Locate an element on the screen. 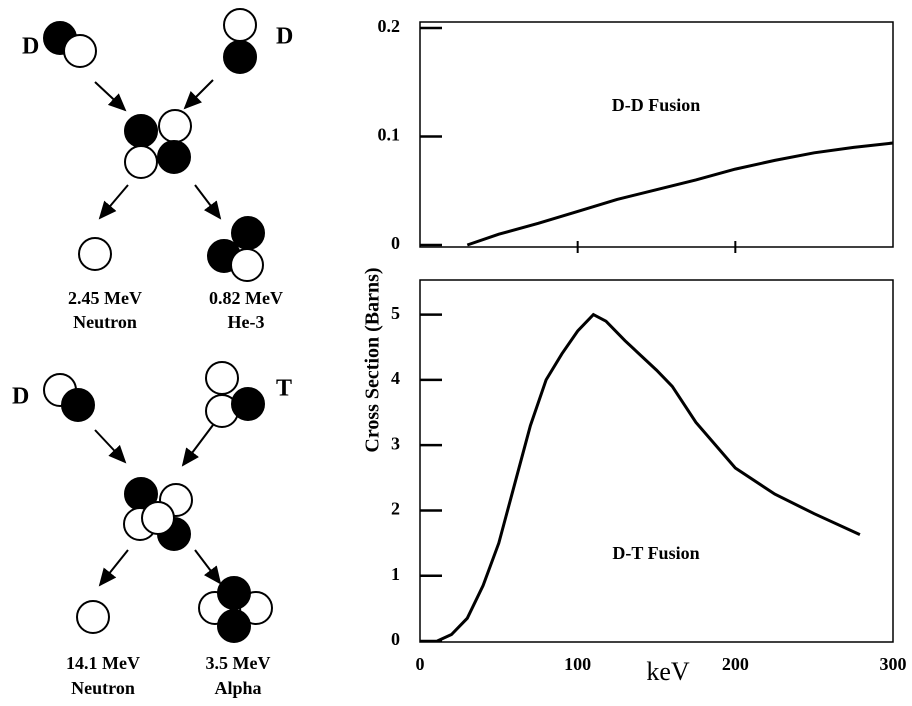 The height and width of the screenshot is (706, 912). annotation: D-D Fusion is located at coordinates (656, 105).